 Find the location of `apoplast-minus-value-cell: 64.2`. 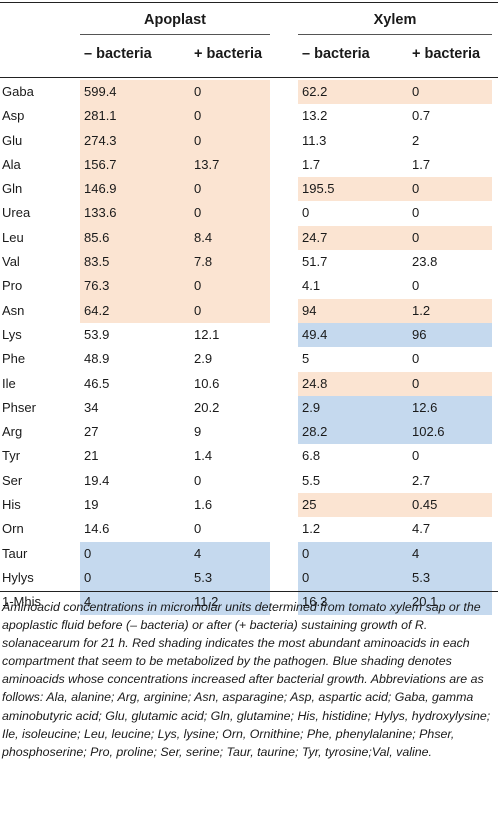

apoplast-minus-value-cell: 64.2 is located at coordinates (134, 310).